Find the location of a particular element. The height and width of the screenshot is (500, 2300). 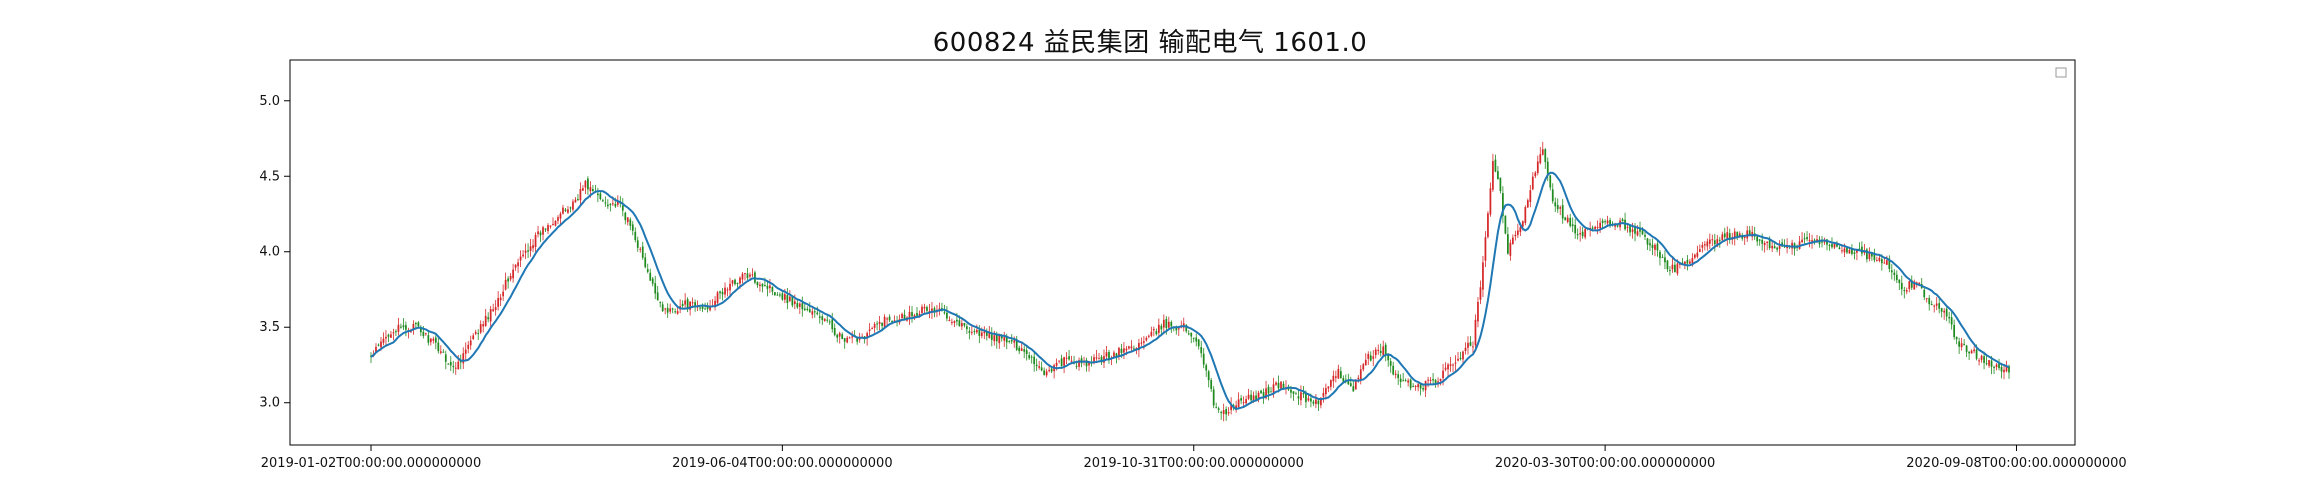

y-tick-label-0: 3.0 is located at coordinates (269, 403).